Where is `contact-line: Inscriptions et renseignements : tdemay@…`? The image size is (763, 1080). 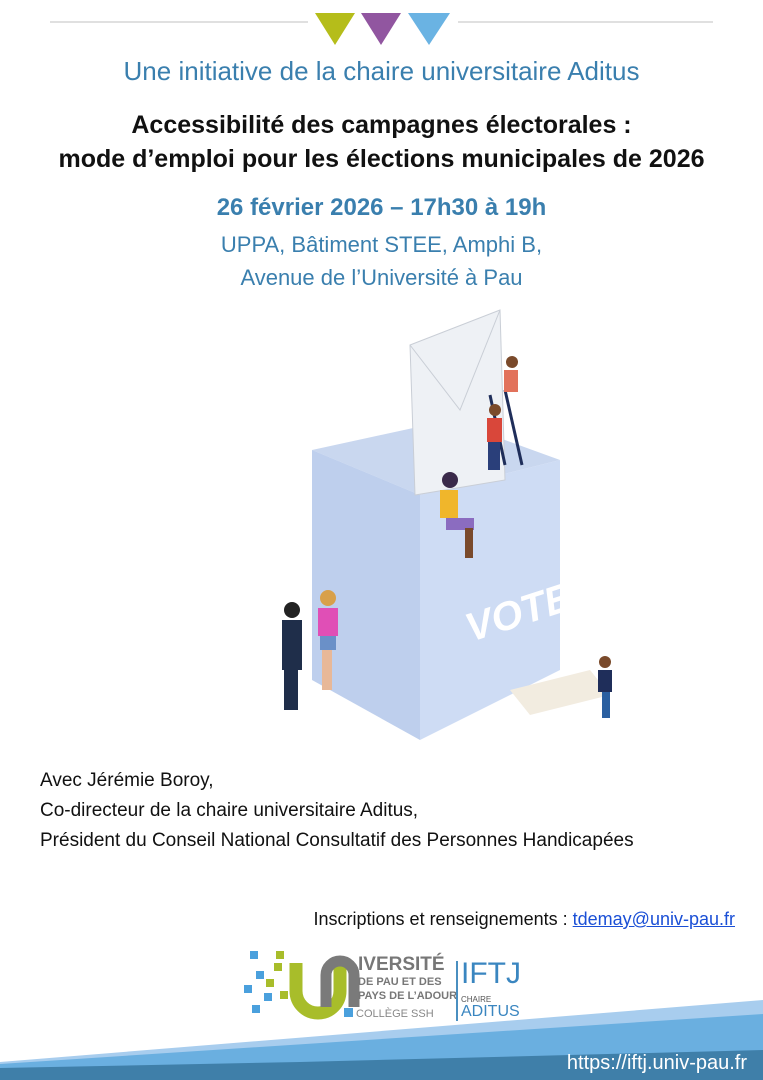 contact-line: Inscriptions et renseignements : tdemay@… is located at coordinates (524, 919).